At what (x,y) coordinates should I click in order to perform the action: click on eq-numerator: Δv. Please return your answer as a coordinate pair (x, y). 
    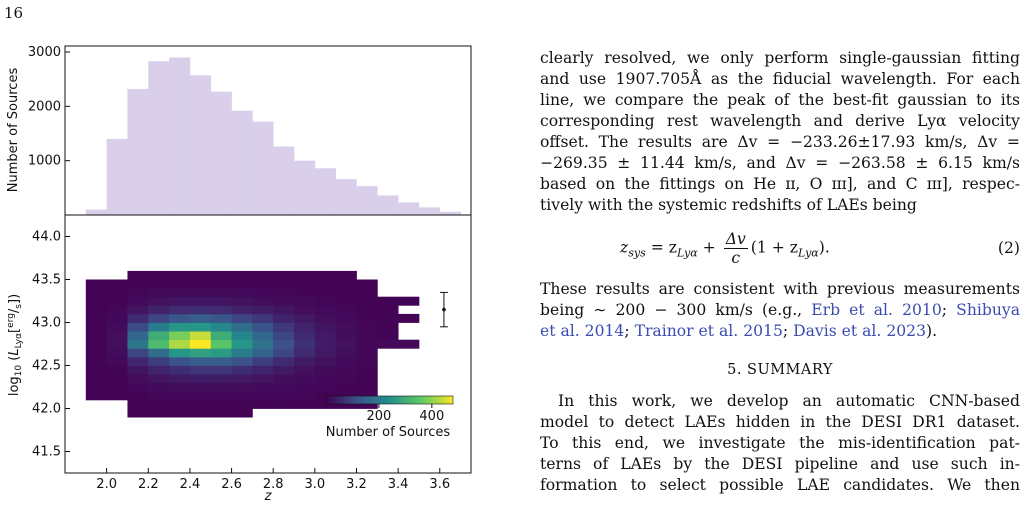
    Looking at the image, I should click on (735, 239).